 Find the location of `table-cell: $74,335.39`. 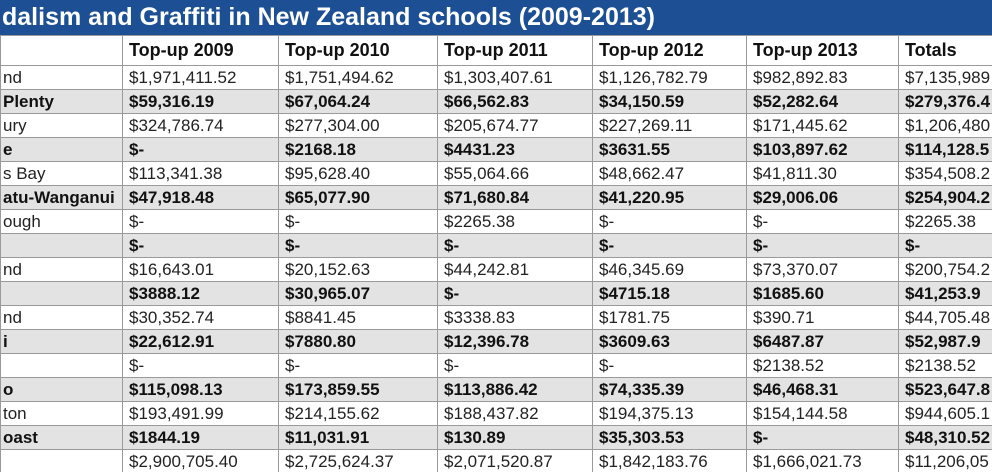

table-cell: $74,335.39 is located at coordinates (669, 389).